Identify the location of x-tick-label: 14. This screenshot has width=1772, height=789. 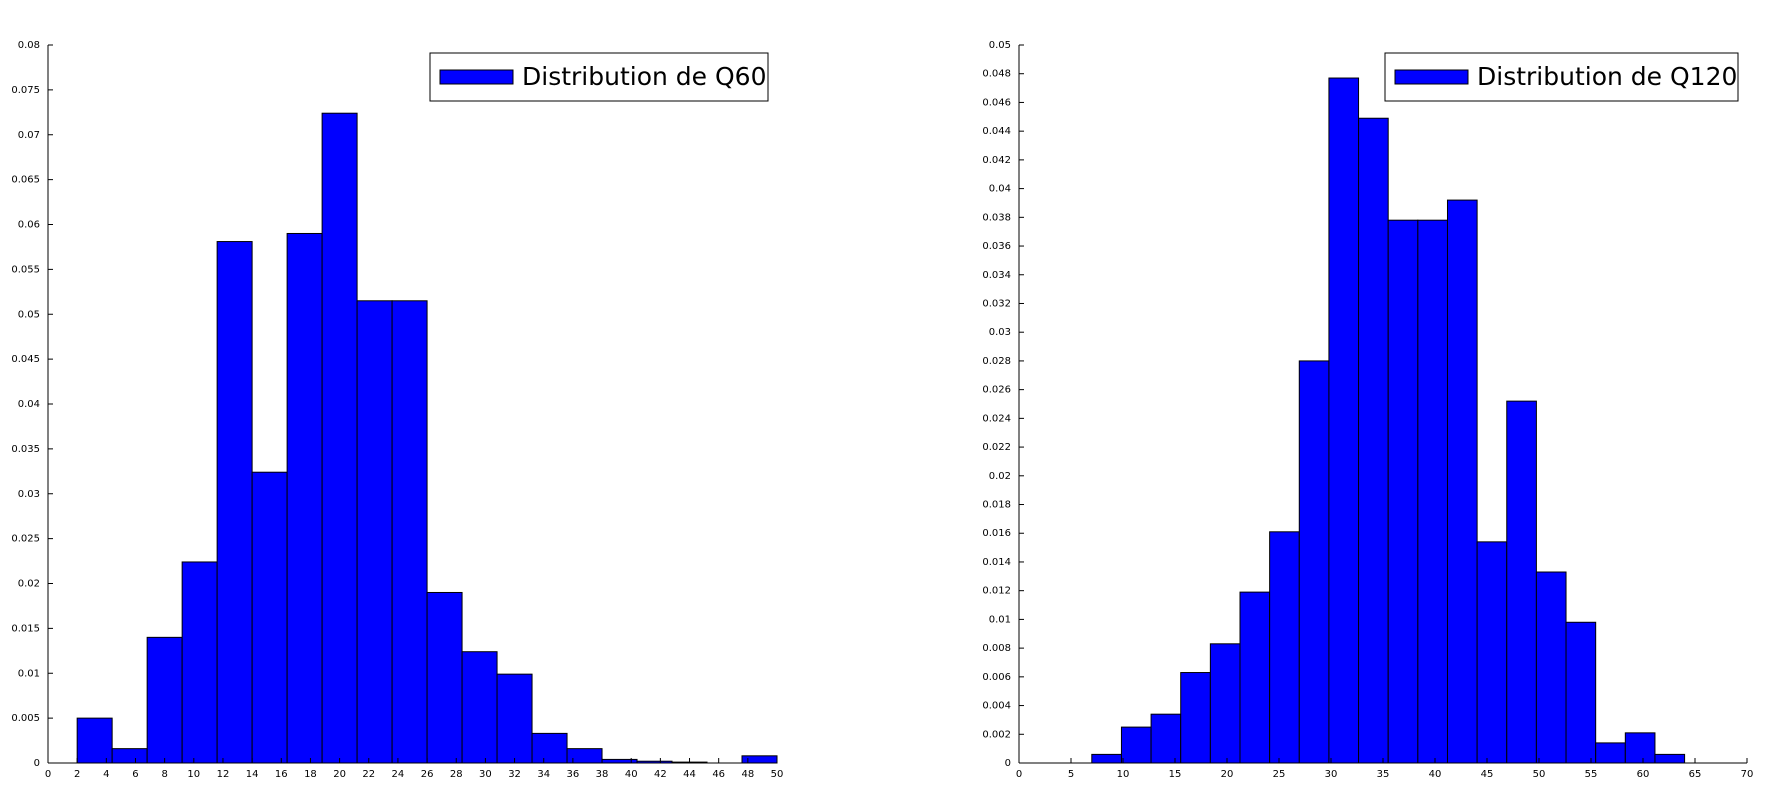
(252, 774).